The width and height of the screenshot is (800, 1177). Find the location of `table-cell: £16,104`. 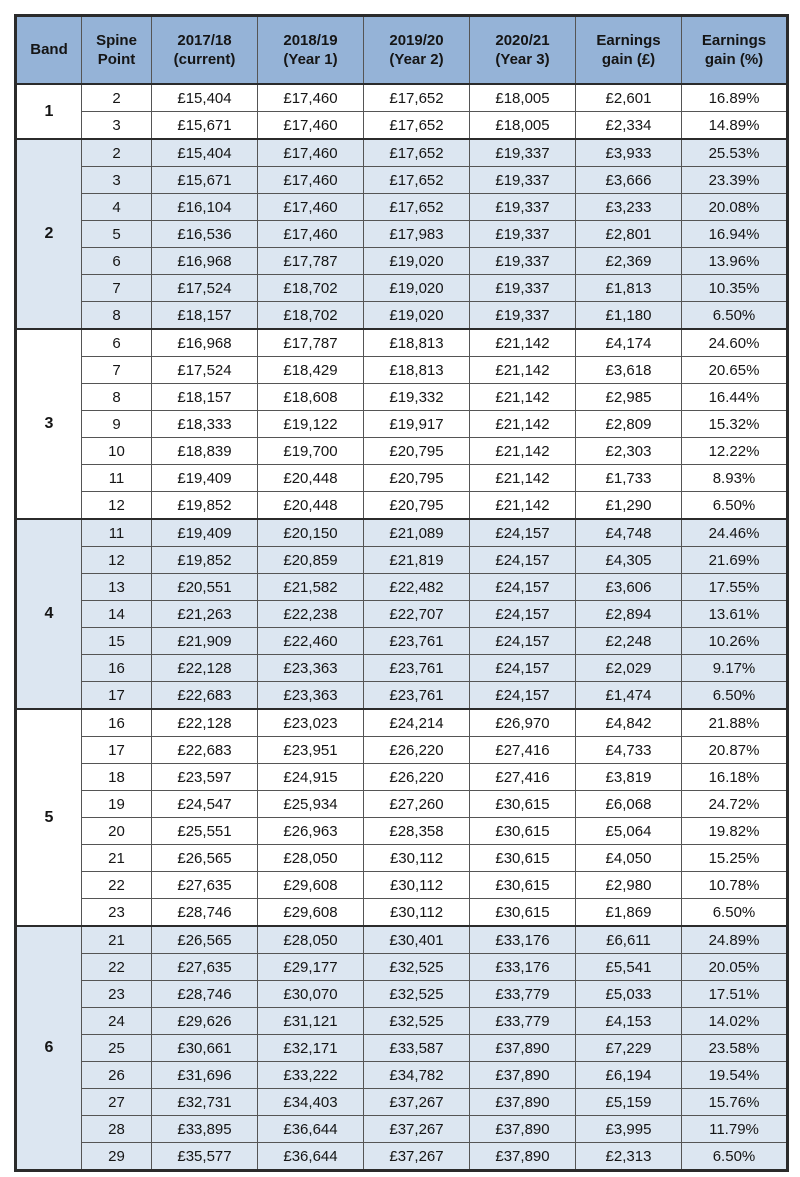

table-cell: £16,104 is located at coordinates (204, 207).